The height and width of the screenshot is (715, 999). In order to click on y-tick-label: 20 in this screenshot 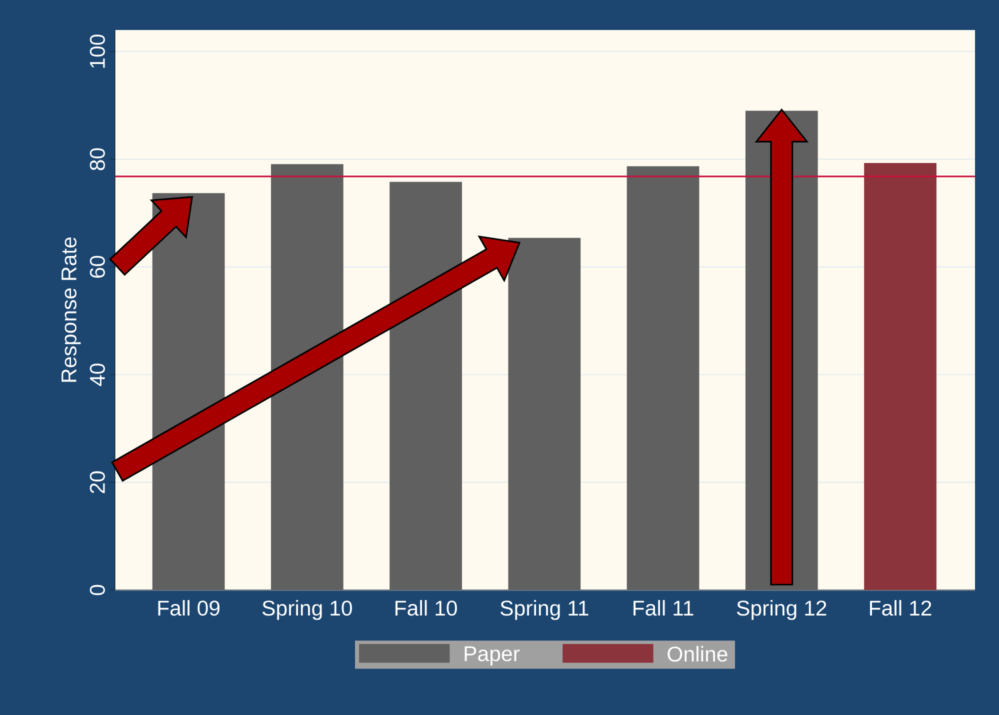, I will do `click(97, 482)`.